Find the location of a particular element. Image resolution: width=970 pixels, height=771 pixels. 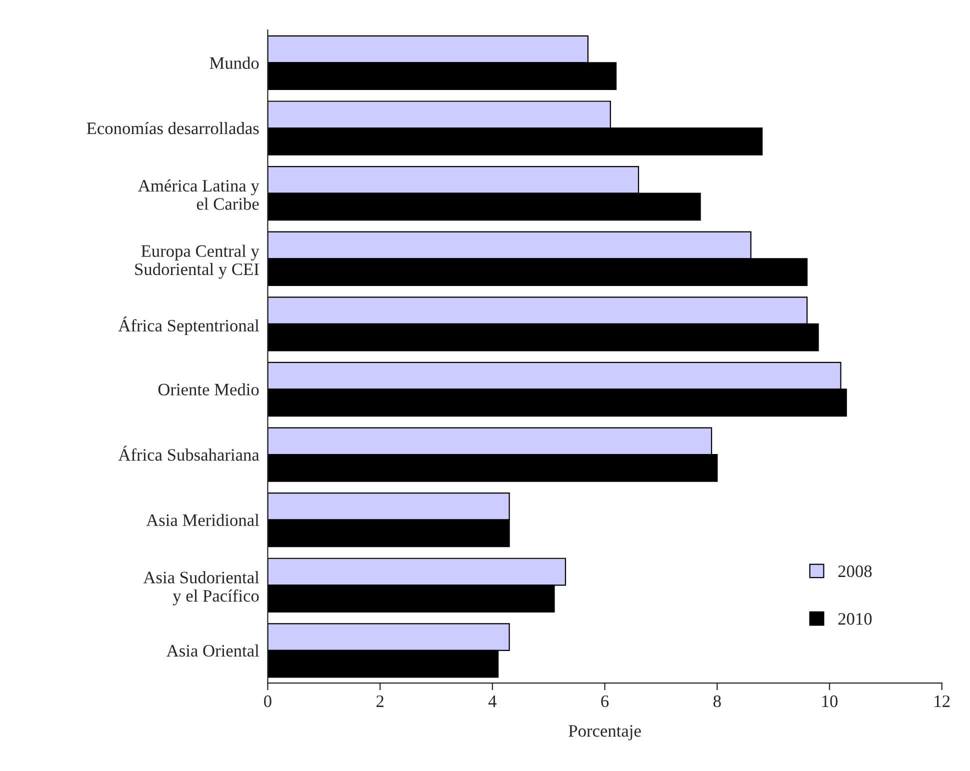

x-tick-label: 0 is located at coordinates (268, 701).